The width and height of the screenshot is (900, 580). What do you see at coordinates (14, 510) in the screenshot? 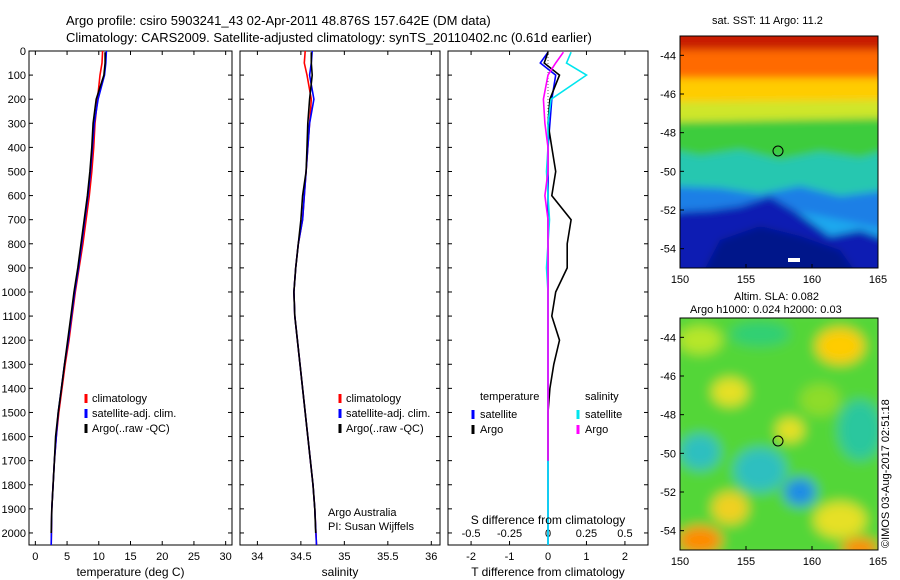
I see `y-tick-label: 1900` at bounding box center [14, 510].